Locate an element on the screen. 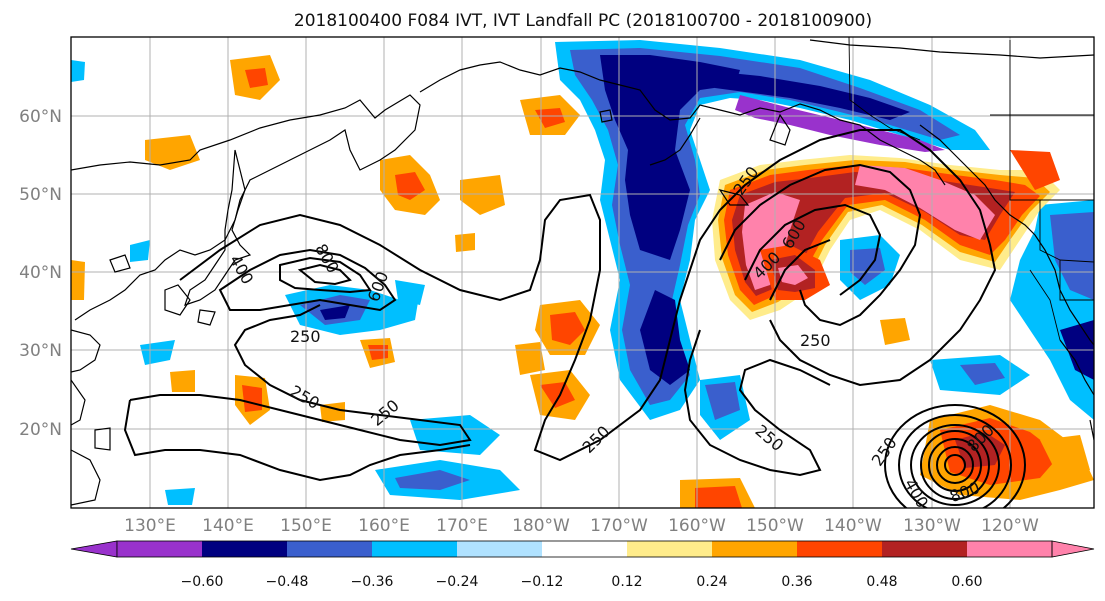 The height and width of the screenshot is (601, 1105). colorbar-tick-label: 0.36 is located at coordinates (796, 582).